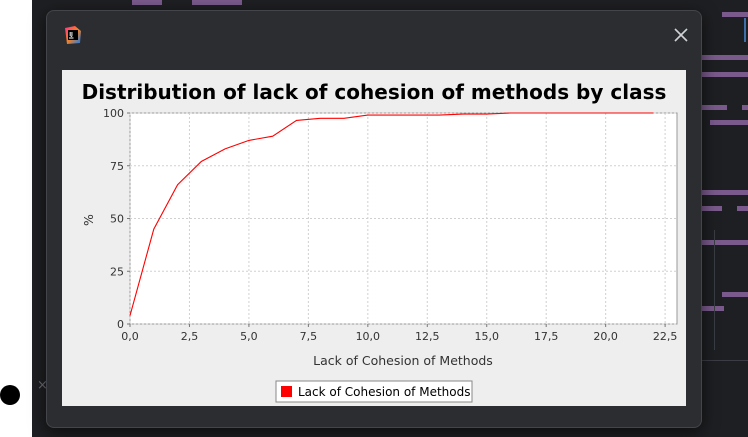 The width and height of the screenshot is (748, 437). I want to click on x-tick-label: 7,5, so click(309, 336).